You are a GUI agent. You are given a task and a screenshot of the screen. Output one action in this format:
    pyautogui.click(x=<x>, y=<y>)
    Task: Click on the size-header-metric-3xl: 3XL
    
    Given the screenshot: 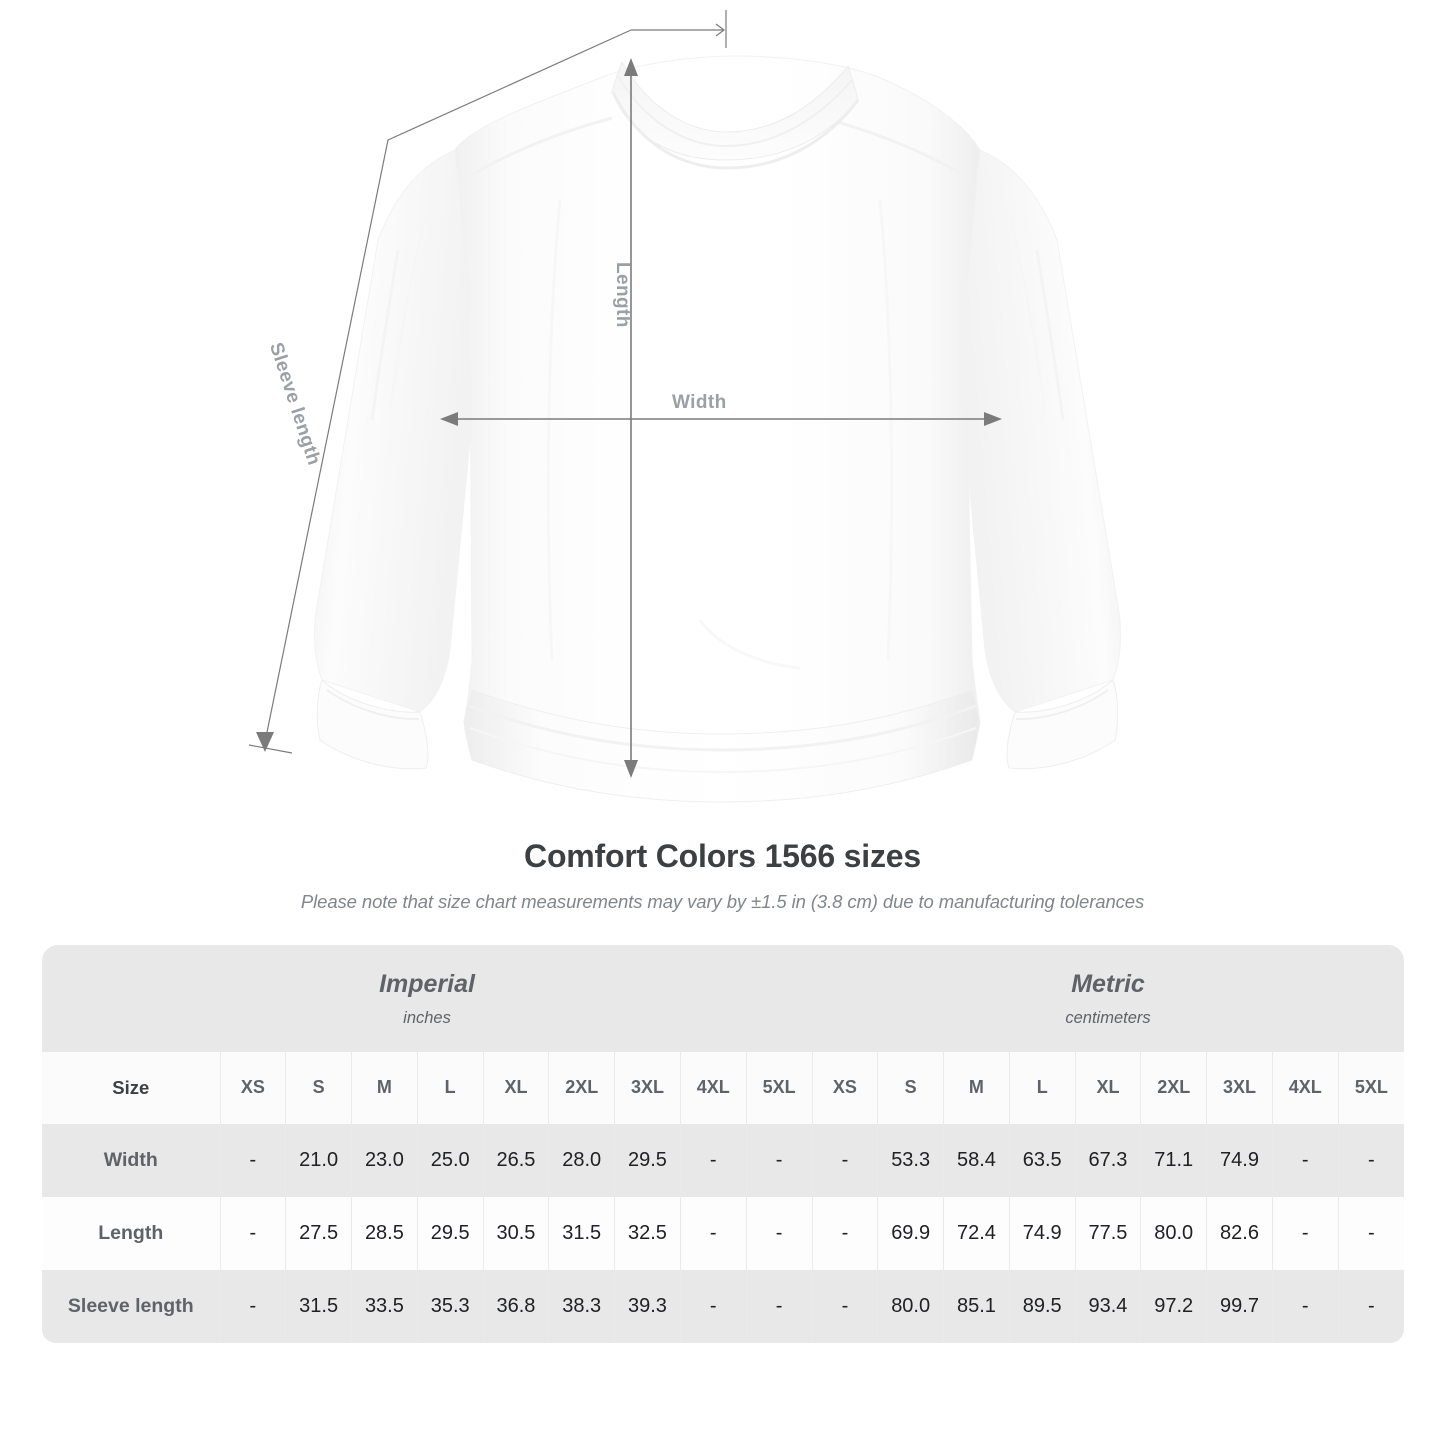 What is the action you would take?
    pyautogui.click(x=1239, y=1087)
    